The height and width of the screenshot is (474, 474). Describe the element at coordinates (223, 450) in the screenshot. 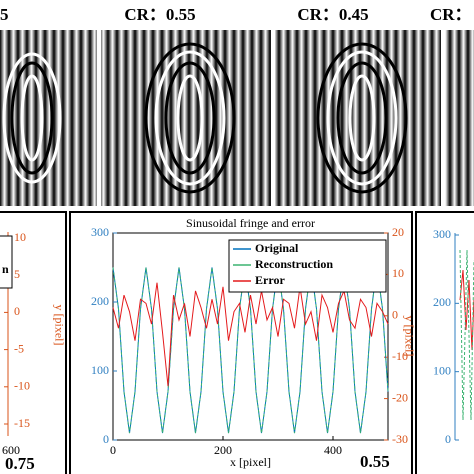

I see `x-tick-label: 200` at that location.